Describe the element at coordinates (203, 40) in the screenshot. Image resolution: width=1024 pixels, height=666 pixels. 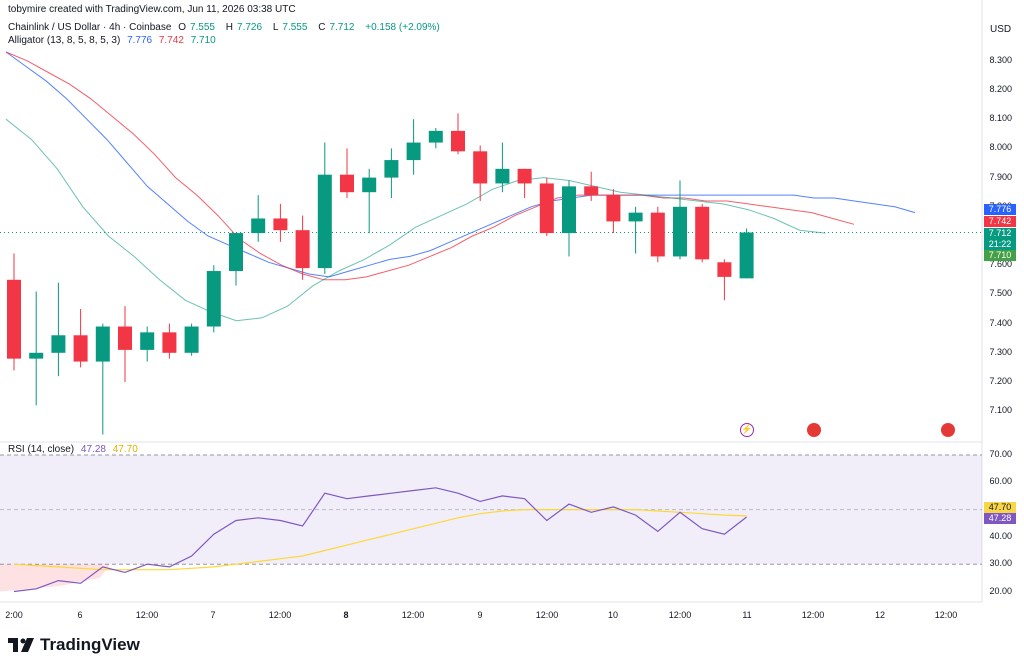
I see `alligator-lips-value: 7.710` at that location.